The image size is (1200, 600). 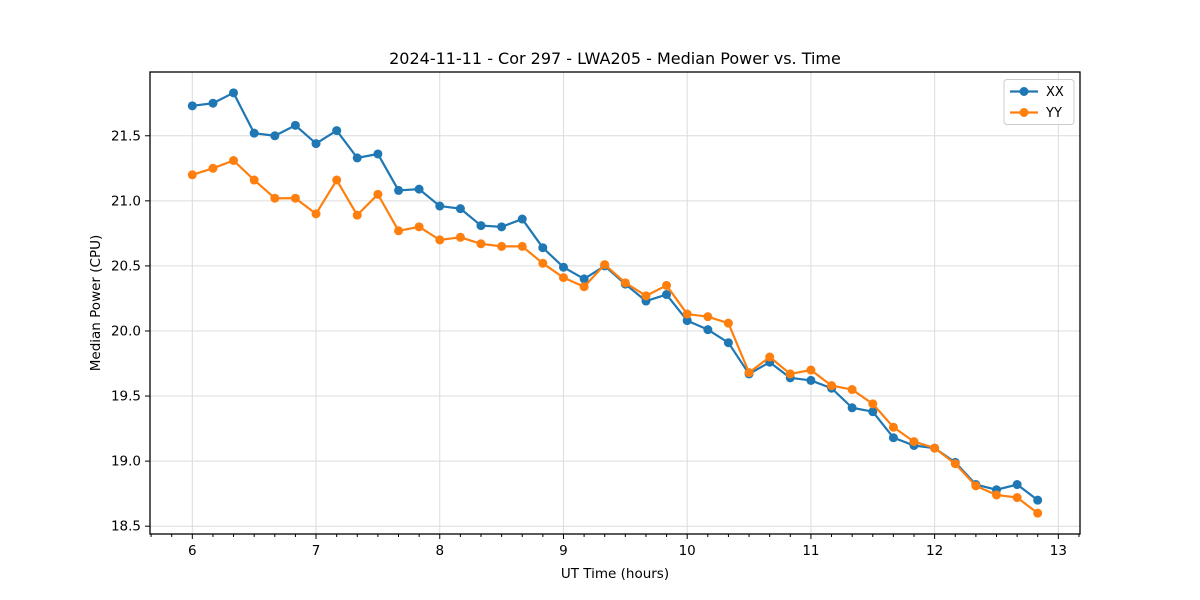 What do you see at coordinates (615, 574) in the screenshot?
I see `x-axis-label: UT Time (hours)` at bounding box center [615, 574].